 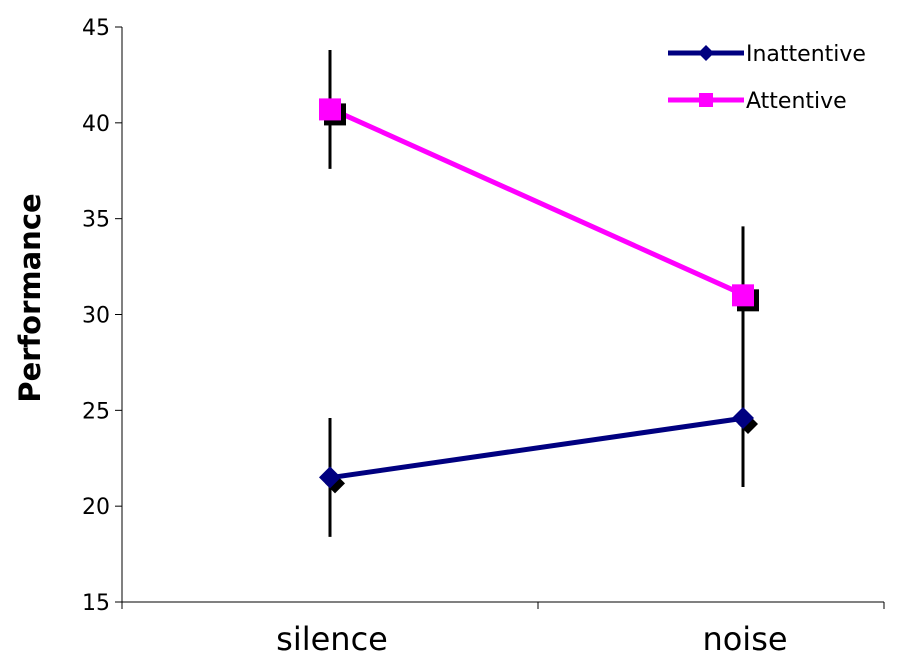 What do you see at coordinates (743, 295) in the screenshot?
I see `point-attentive-noise` at bounding box center [743, 295].